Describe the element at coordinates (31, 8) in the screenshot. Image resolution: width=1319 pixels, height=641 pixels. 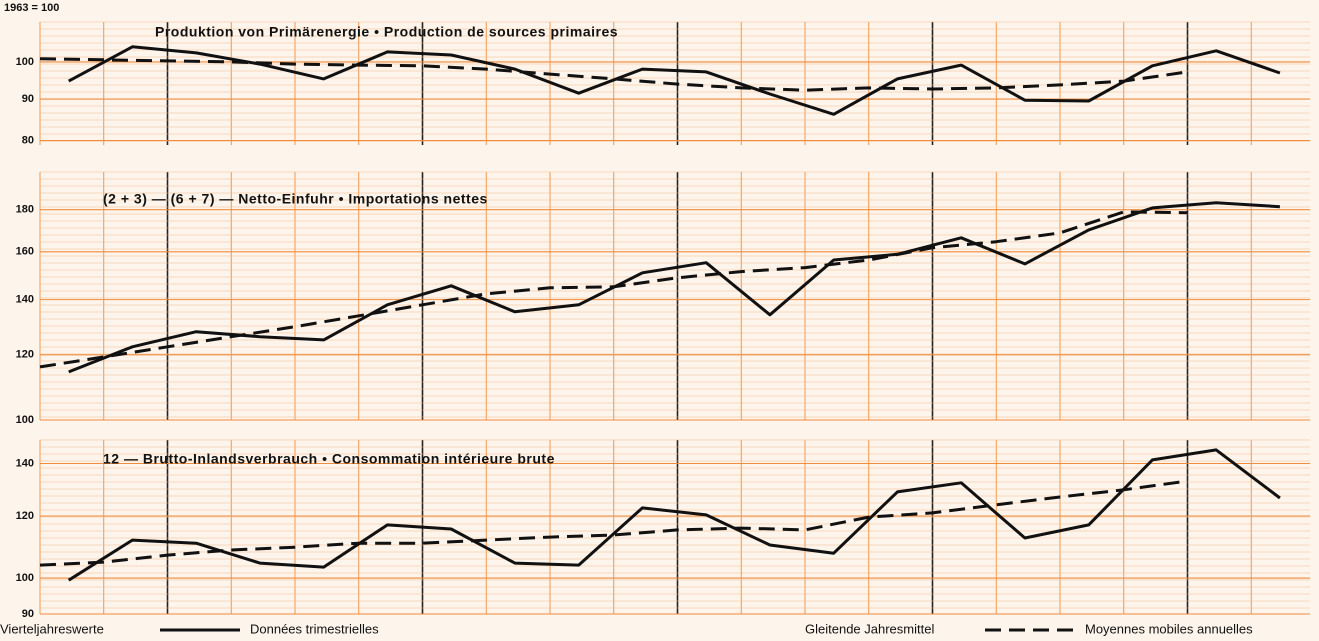
I see `unit-label: 1963 = 100` at that location.